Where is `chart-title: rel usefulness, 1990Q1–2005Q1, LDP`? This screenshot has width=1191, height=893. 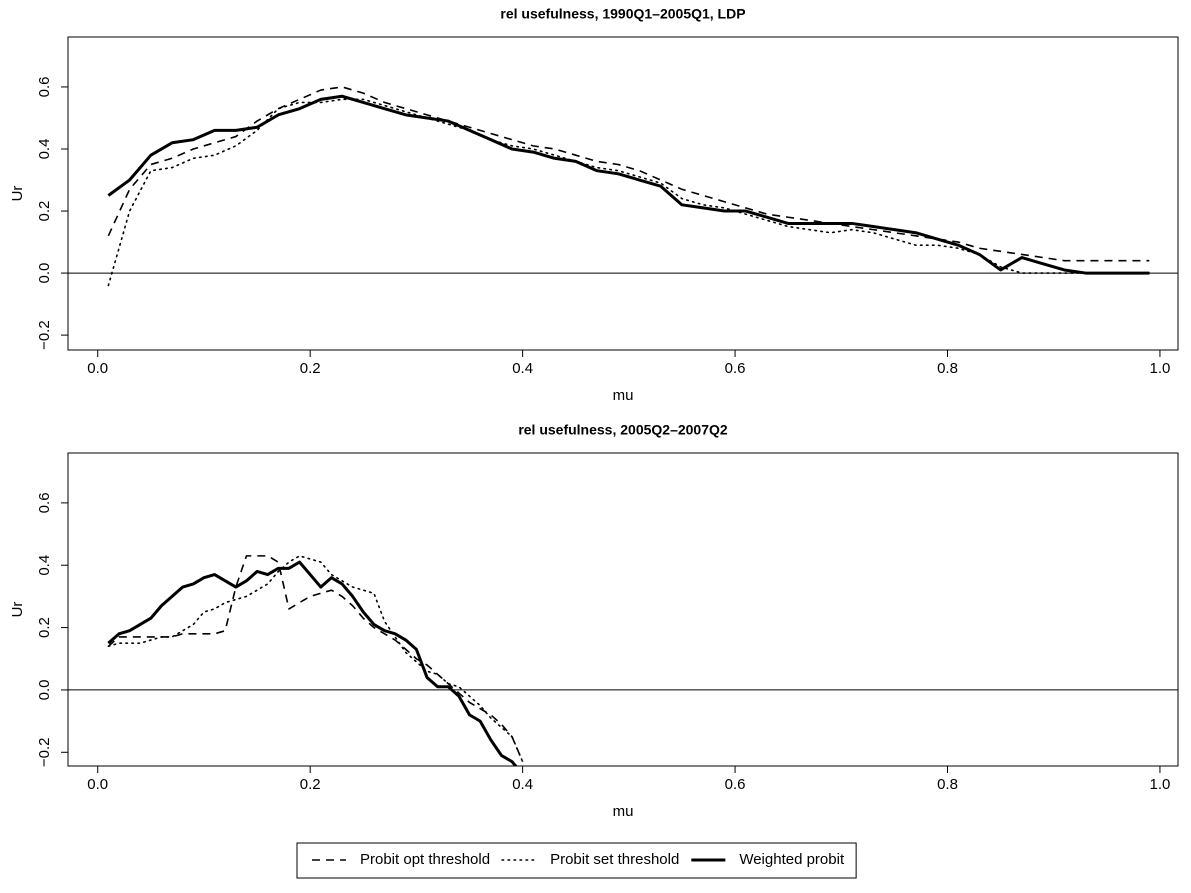 chart-title: rel usefulness, 1990Q1–2005Q1, LDP is located at coordinates (622, 14).